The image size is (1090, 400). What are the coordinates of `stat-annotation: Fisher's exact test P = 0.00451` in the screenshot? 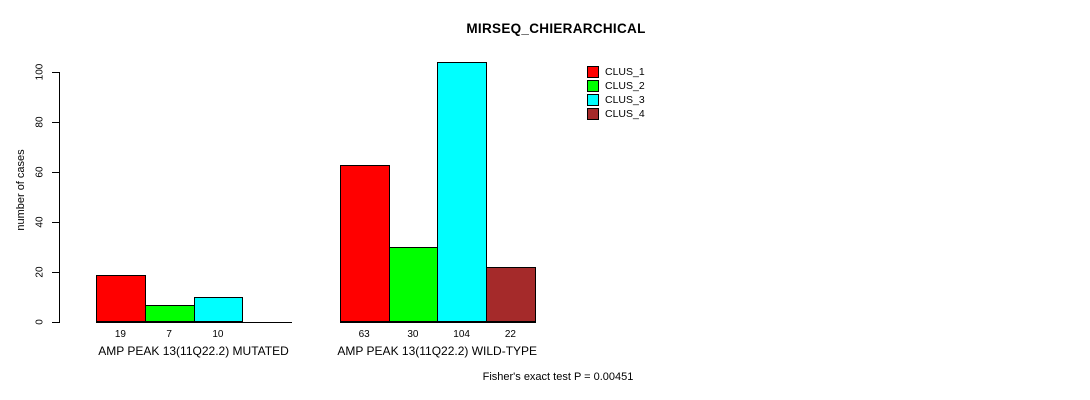 It's located at (558, 377).